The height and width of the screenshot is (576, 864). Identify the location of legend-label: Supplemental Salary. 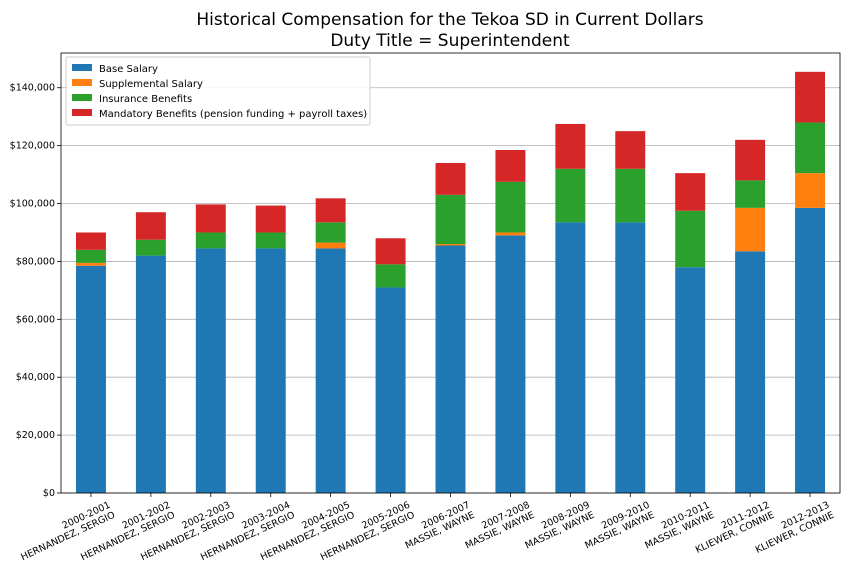
(151, 84).